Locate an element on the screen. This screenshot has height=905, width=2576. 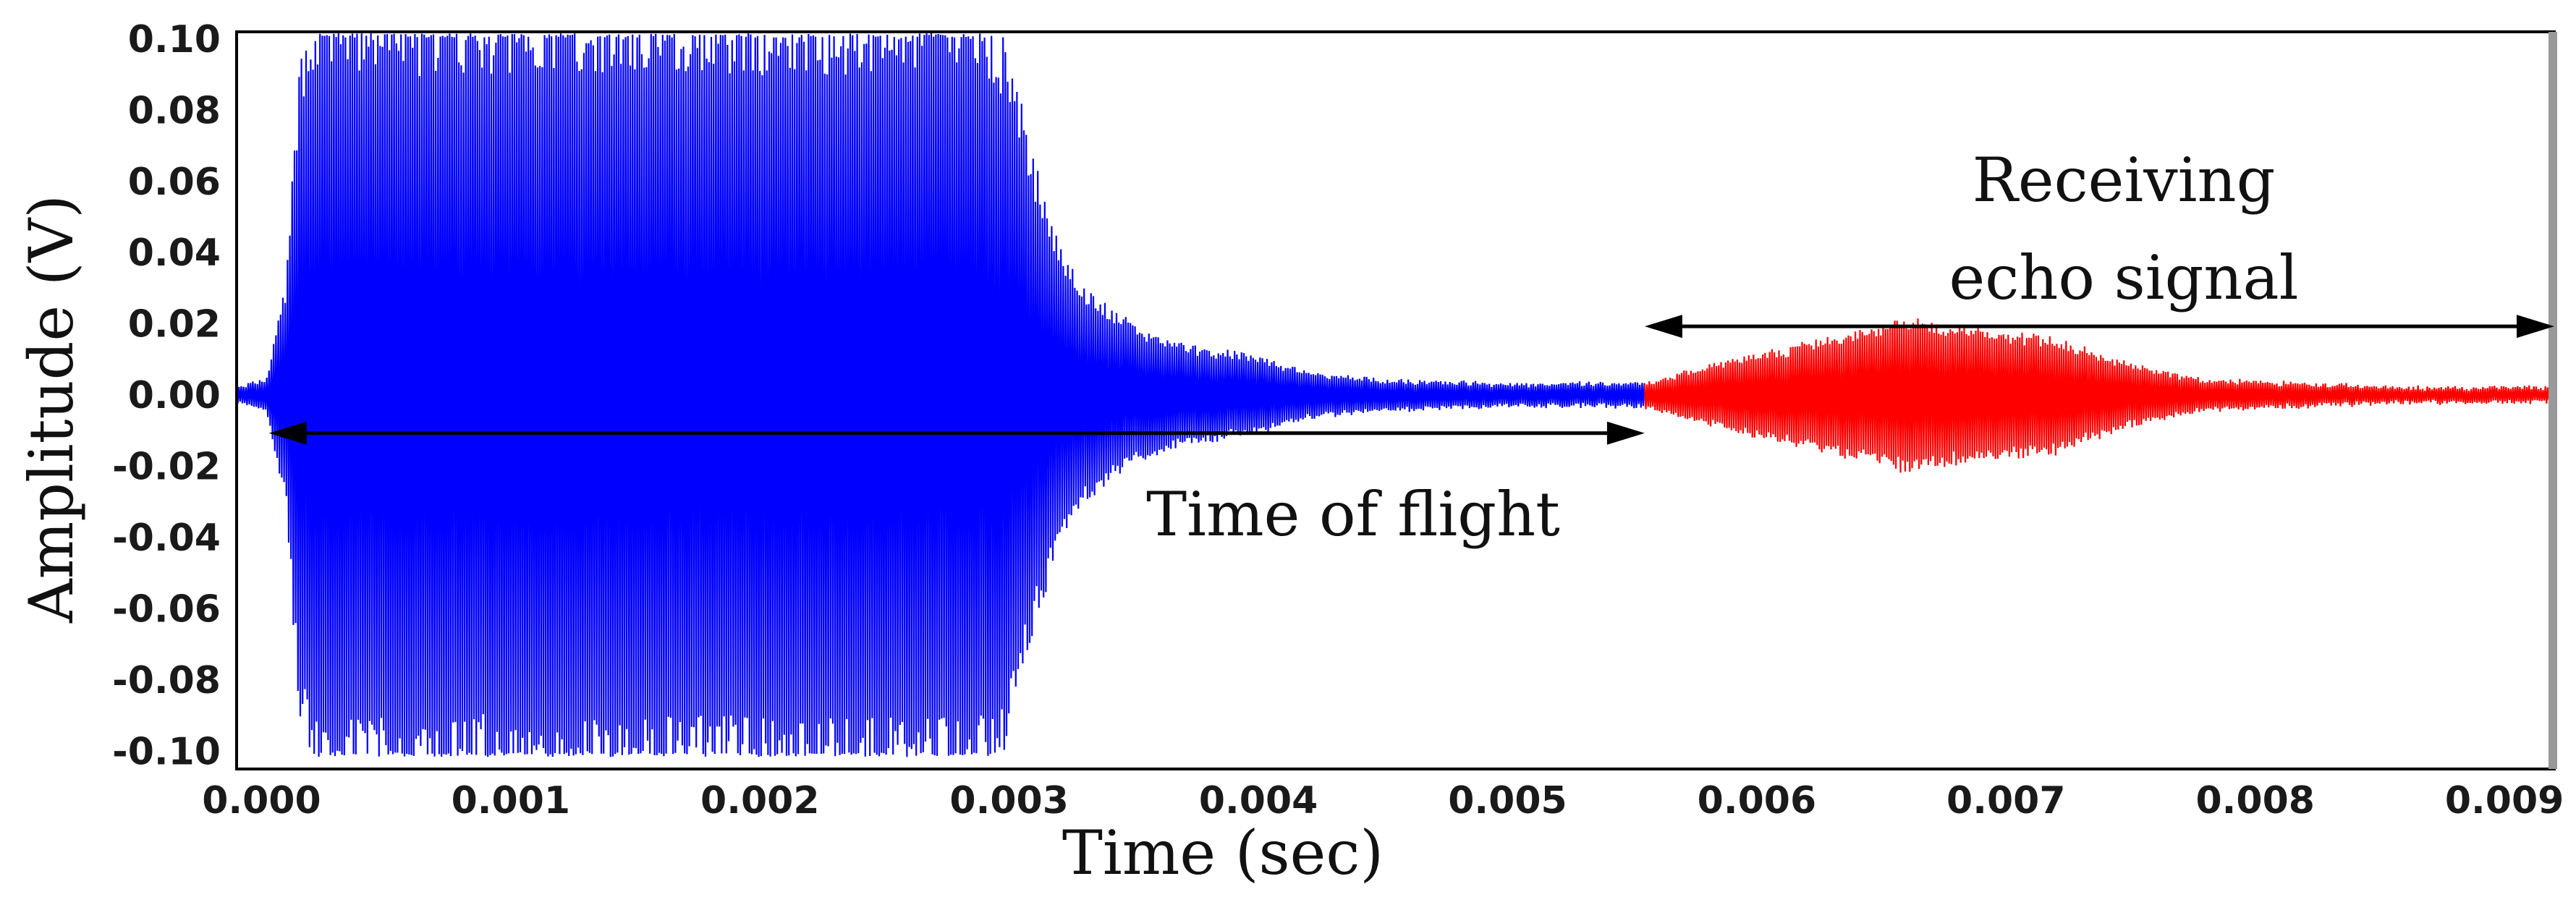
x-tick-label: 0.006 is located at coordinates (1757, 801).